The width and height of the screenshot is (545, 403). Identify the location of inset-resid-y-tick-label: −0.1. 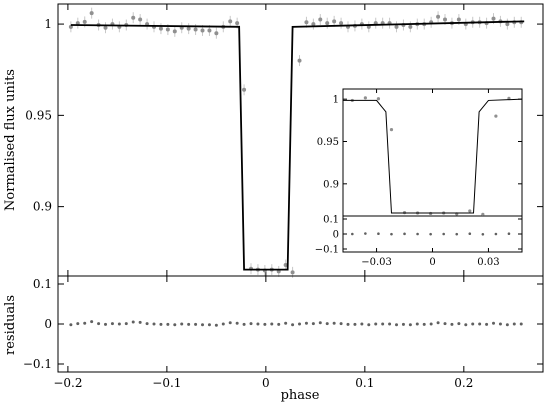
(327, 250).